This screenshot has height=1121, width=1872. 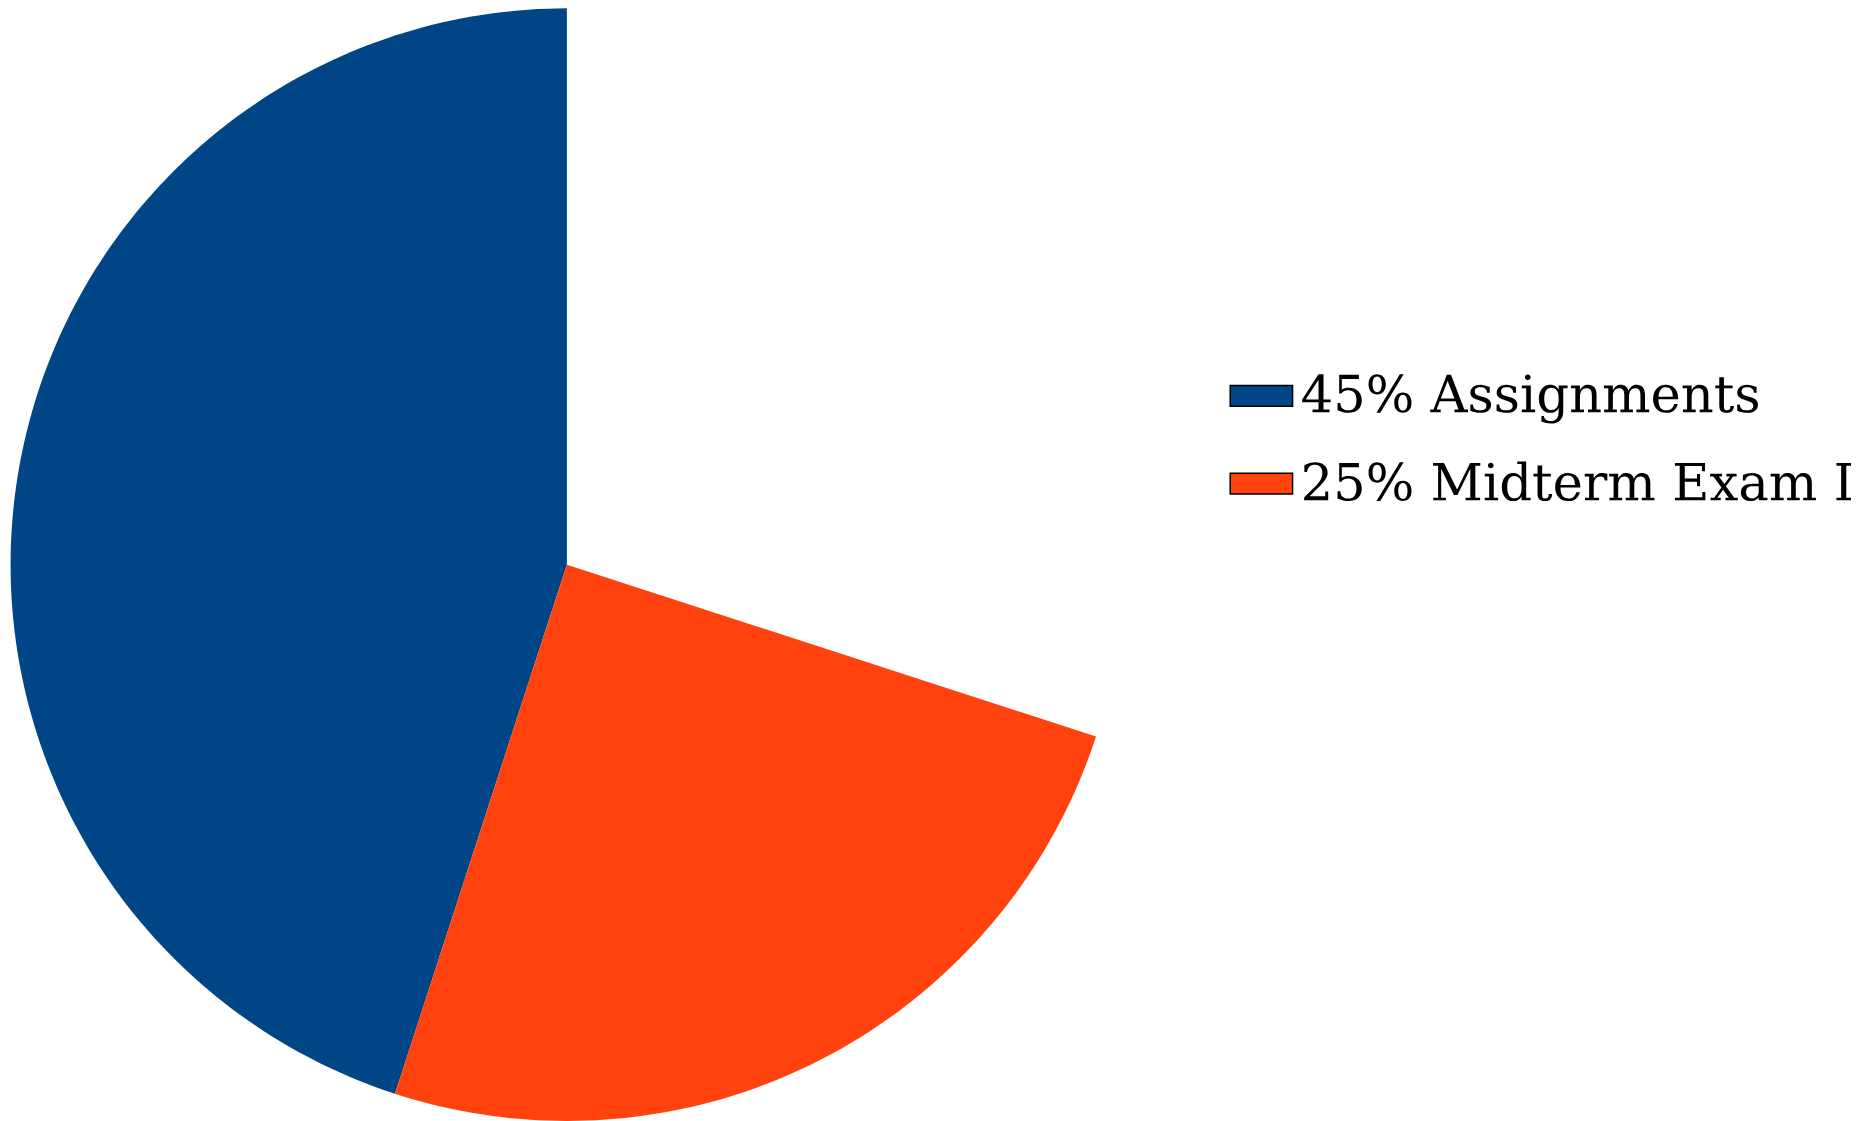 What do you see at coordinates (1530, 399) in the screenshot?
I see `legend-label: 45% Assignments` at bounding box center [1530, 399].